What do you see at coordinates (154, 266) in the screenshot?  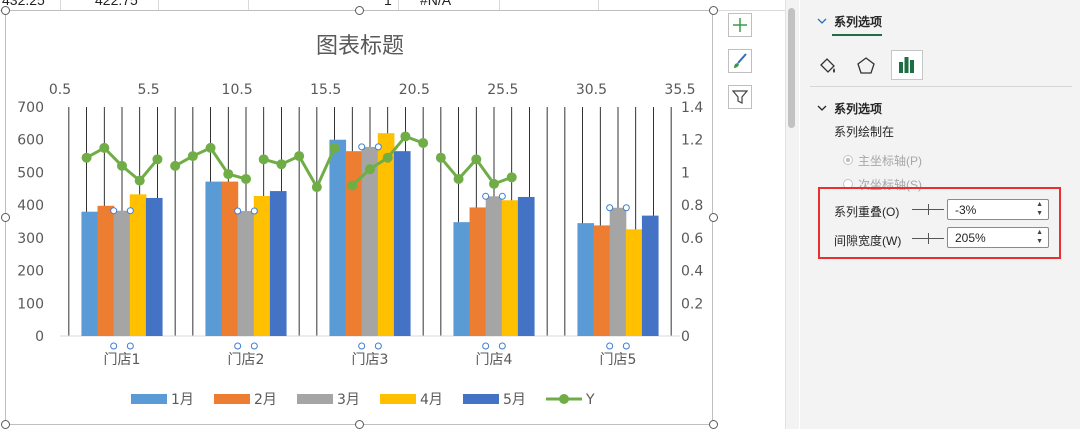 I see `bar-5月-门店1` at bounding box center [154, 266].